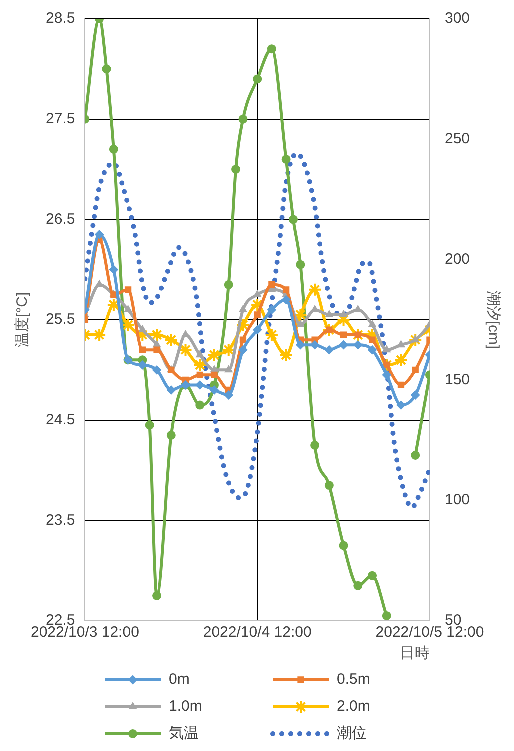 Image resolution: width=514 pixels, height=751 pixels. What do you see at coordinates (353, 679) in the screenshot?
I see `legend-label: 0.5m` at bounding box center [353, 679].